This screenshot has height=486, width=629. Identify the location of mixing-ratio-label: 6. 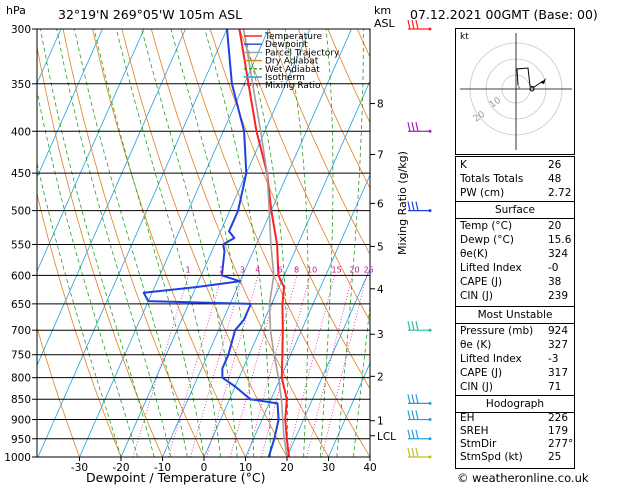
(280, 269).